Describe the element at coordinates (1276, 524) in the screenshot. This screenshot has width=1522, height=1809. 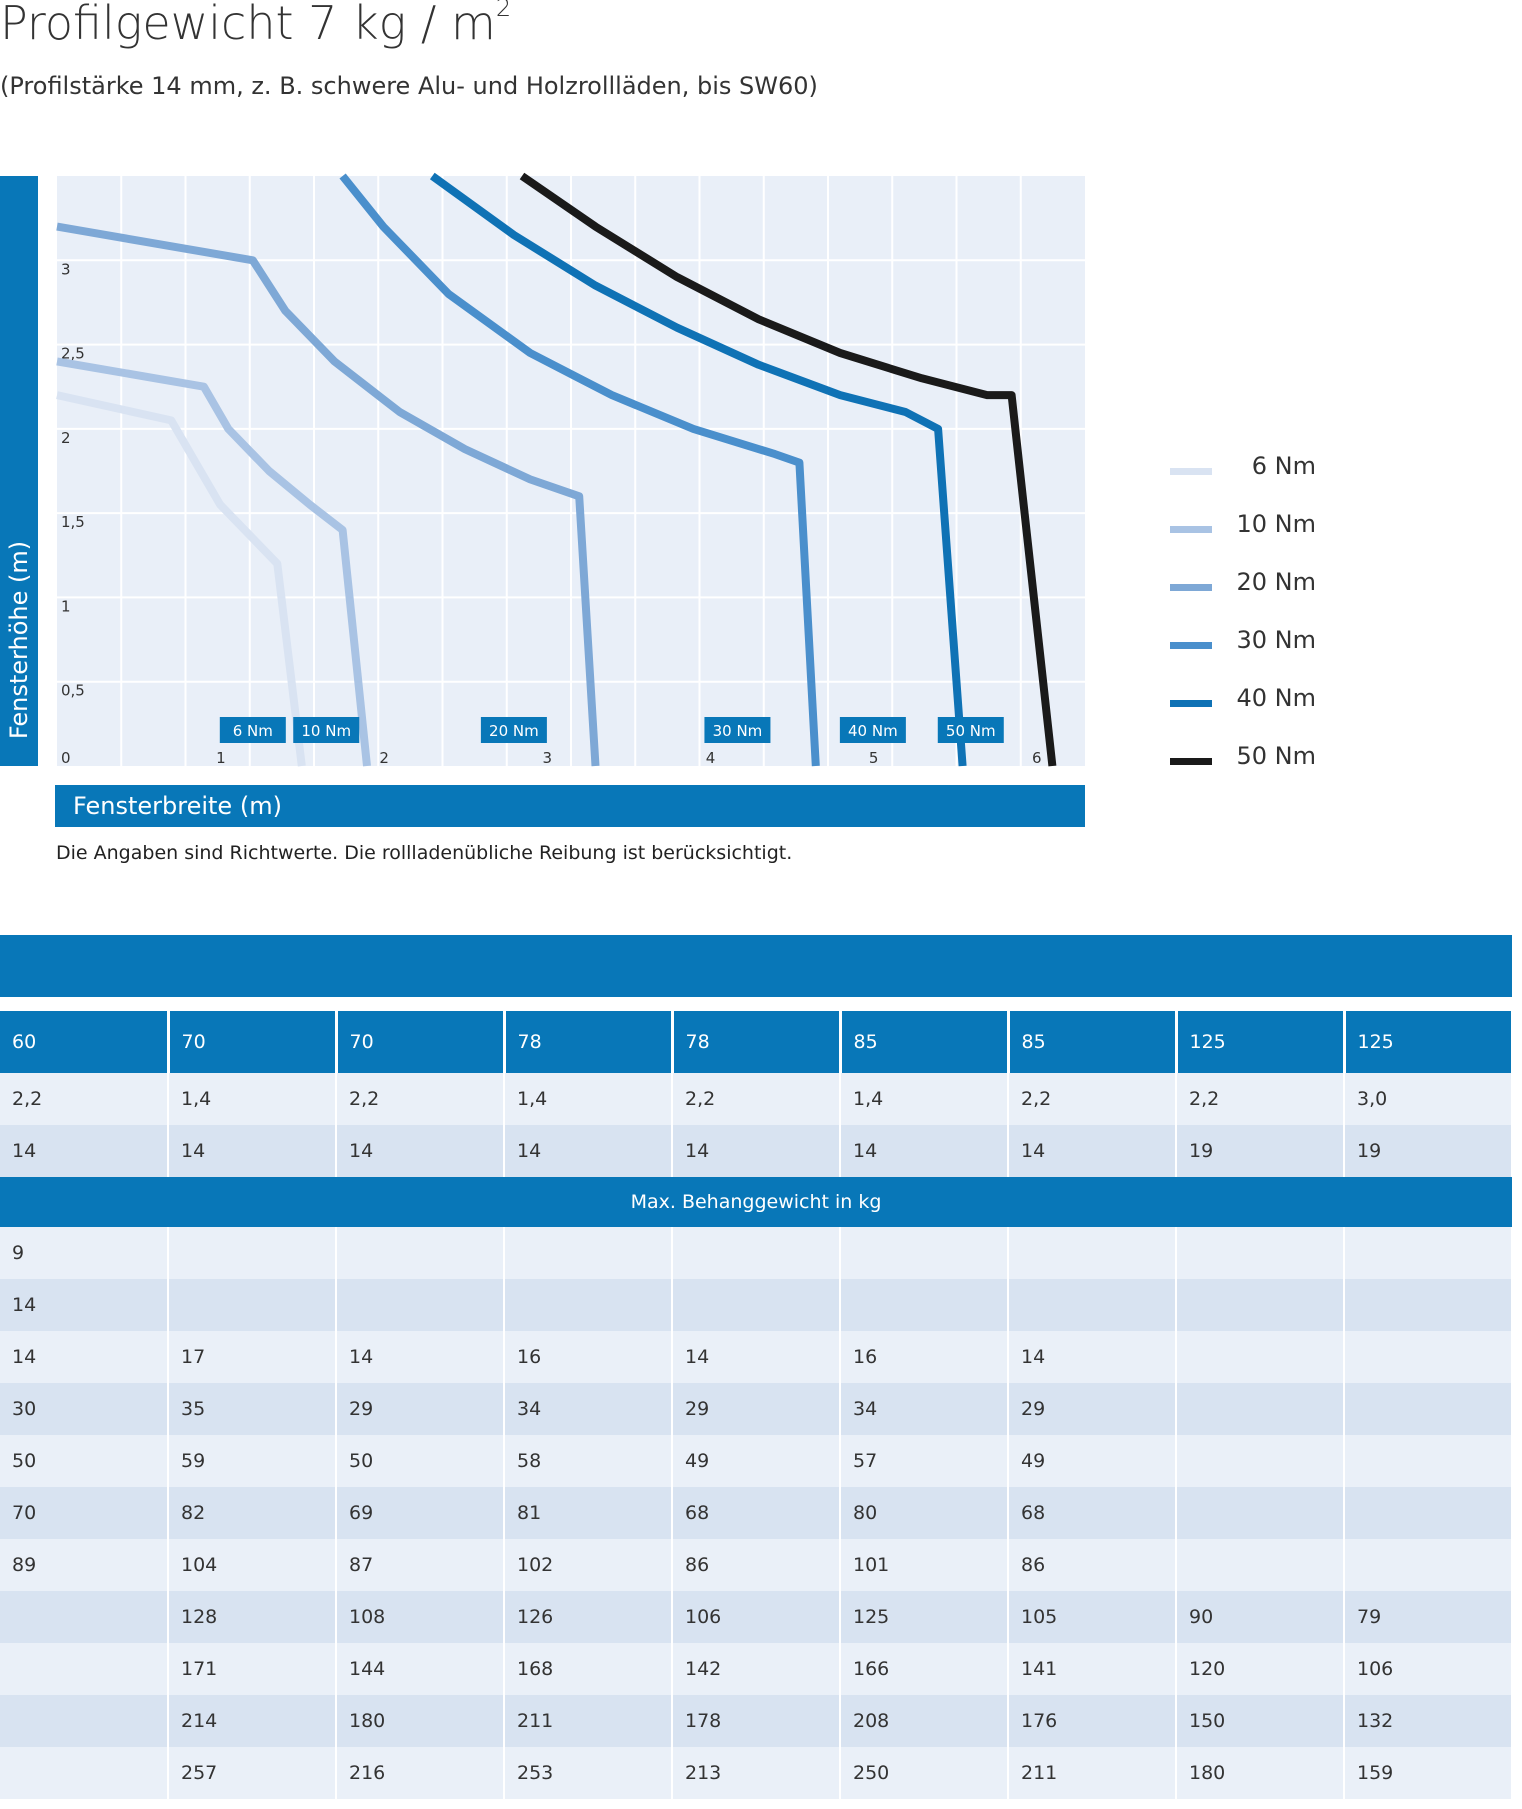
I see `legend-label: 10 Nm` at that location.